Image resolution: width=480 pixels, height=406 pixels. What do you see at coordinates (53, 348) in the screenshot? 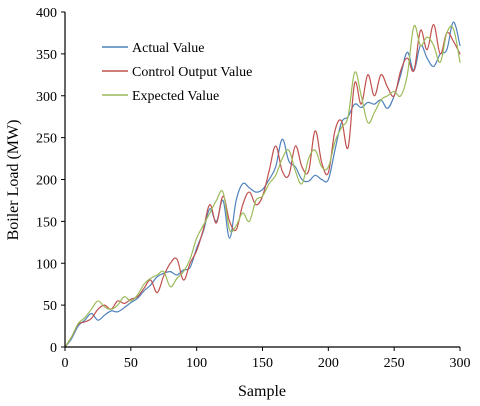
I see `y-tick-label: 0` at bounding box center [53, 348].